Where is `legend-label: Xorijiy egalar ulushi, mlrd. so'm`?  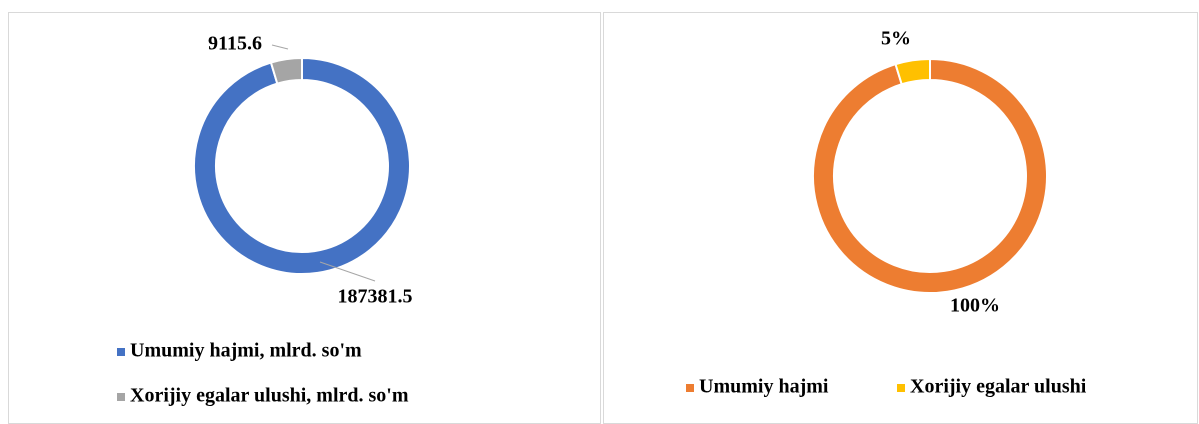 legend-label: Xorijiy egalar ulushi, mlrd. so'm is located at coordinates (269, 396).